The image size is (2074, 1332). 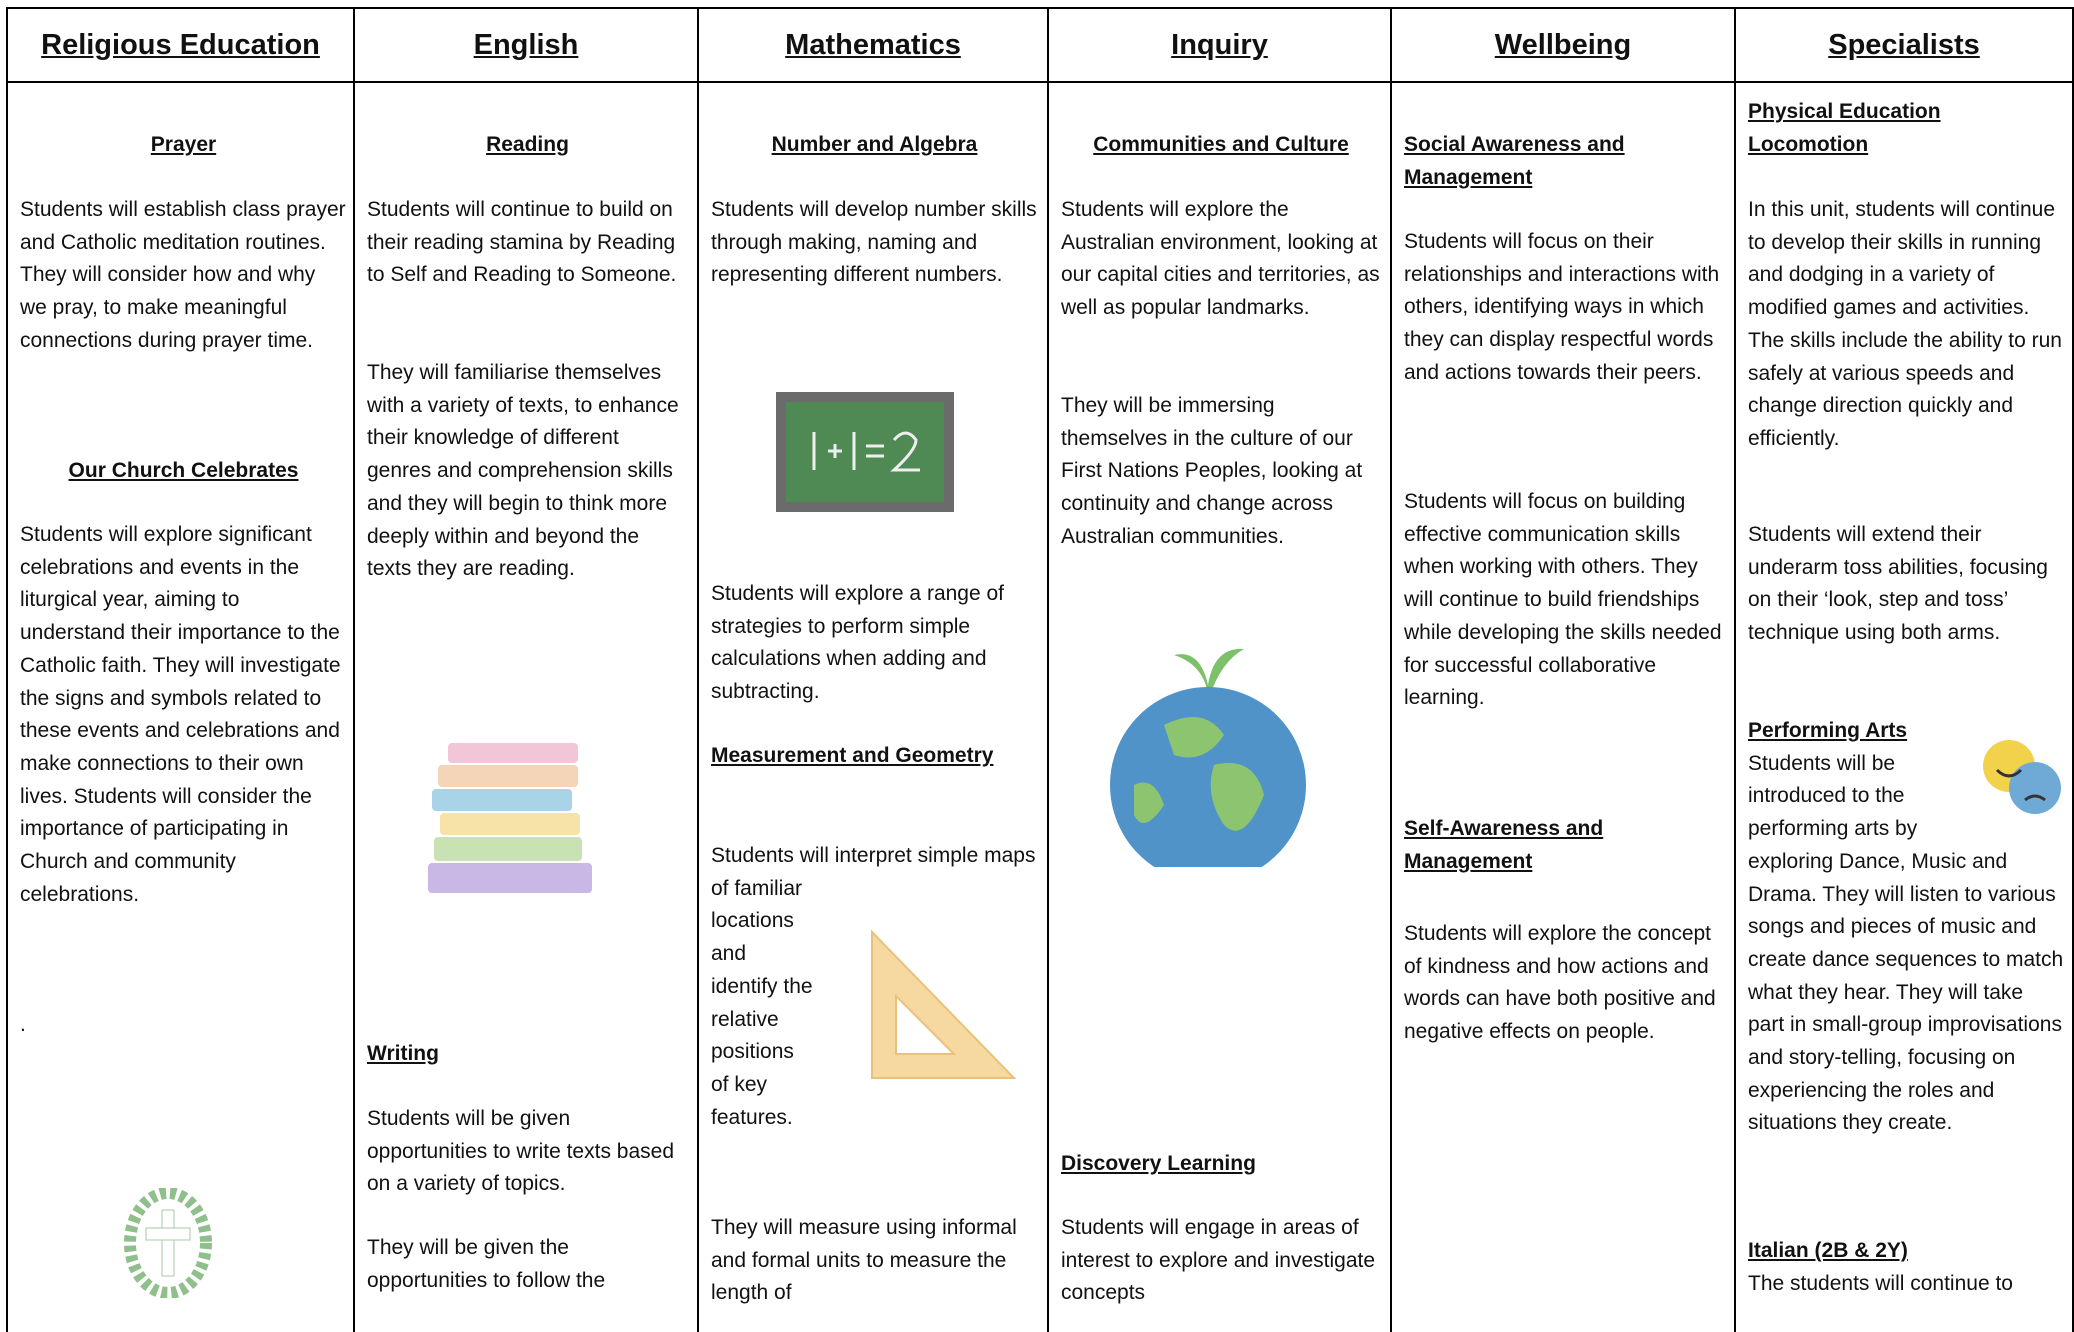 I want to click on section-heading: Discovery Learning, so click(x=1158, y=1163).